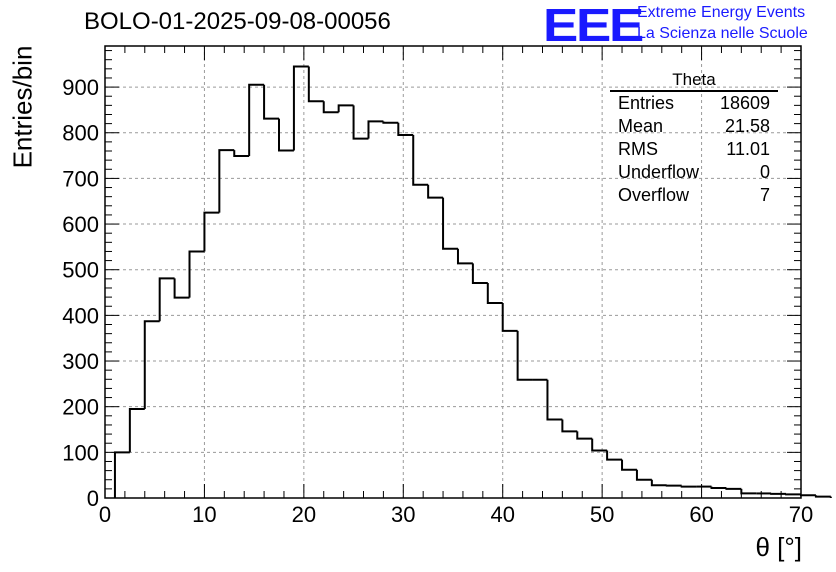  What do you see at coordinates (237, 21) in the screenshot?
I see `chart-title: BOLO-01-2025-09-08-00056` at bounding box center [237, 21].